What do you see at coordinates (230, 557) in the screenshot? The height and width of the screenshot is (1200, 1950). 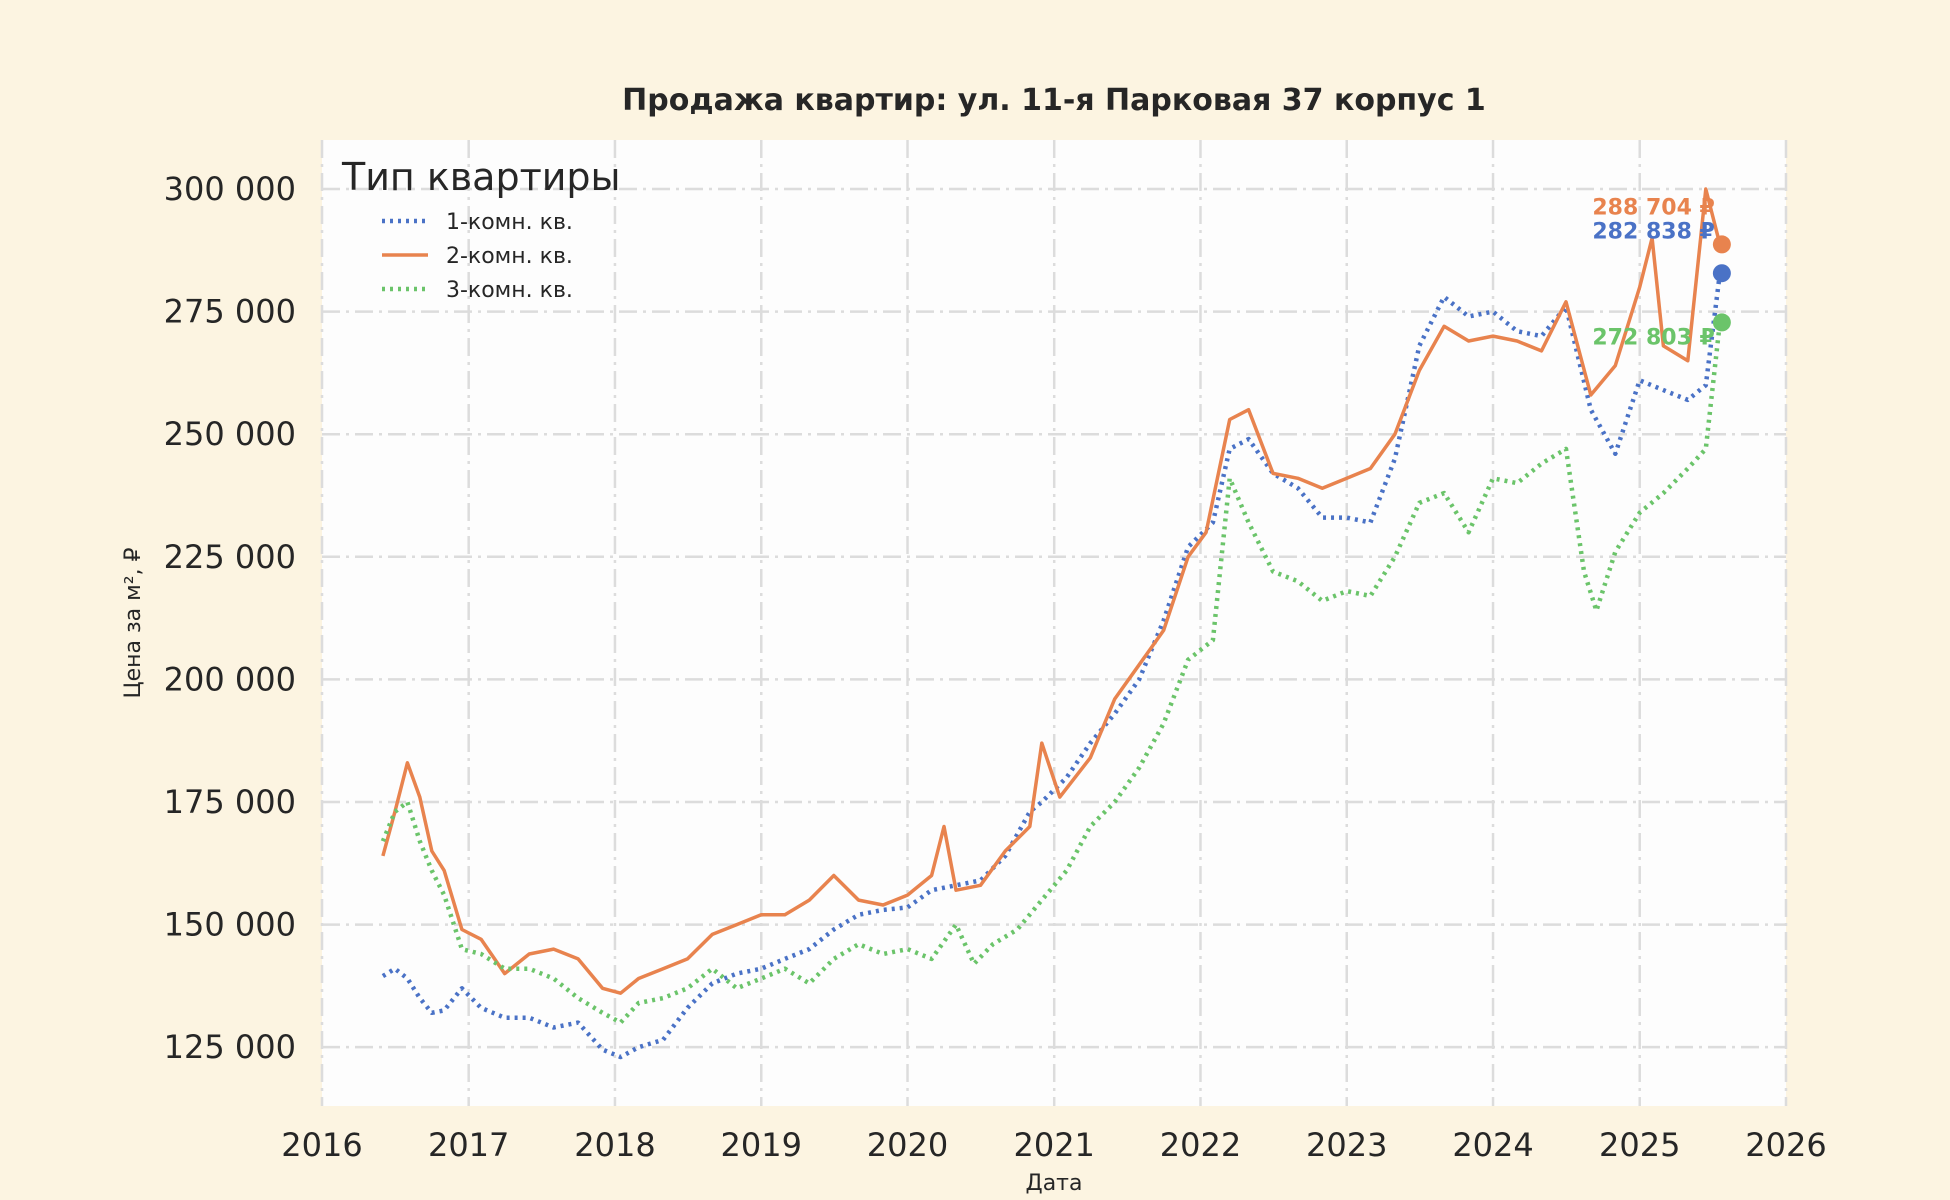 I see `y-tick-label: 225 000` at bounding box center [230, 557].